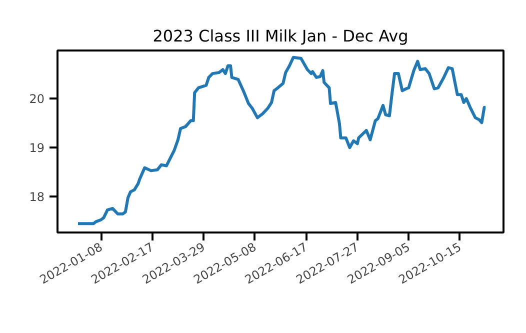 Image resolution: width=526 pixels, height=333 pixels. What do you see at coordinates (37, 148) in the screenshot?
I see `y-tick-label: 19` at bounding box center [37, 148].